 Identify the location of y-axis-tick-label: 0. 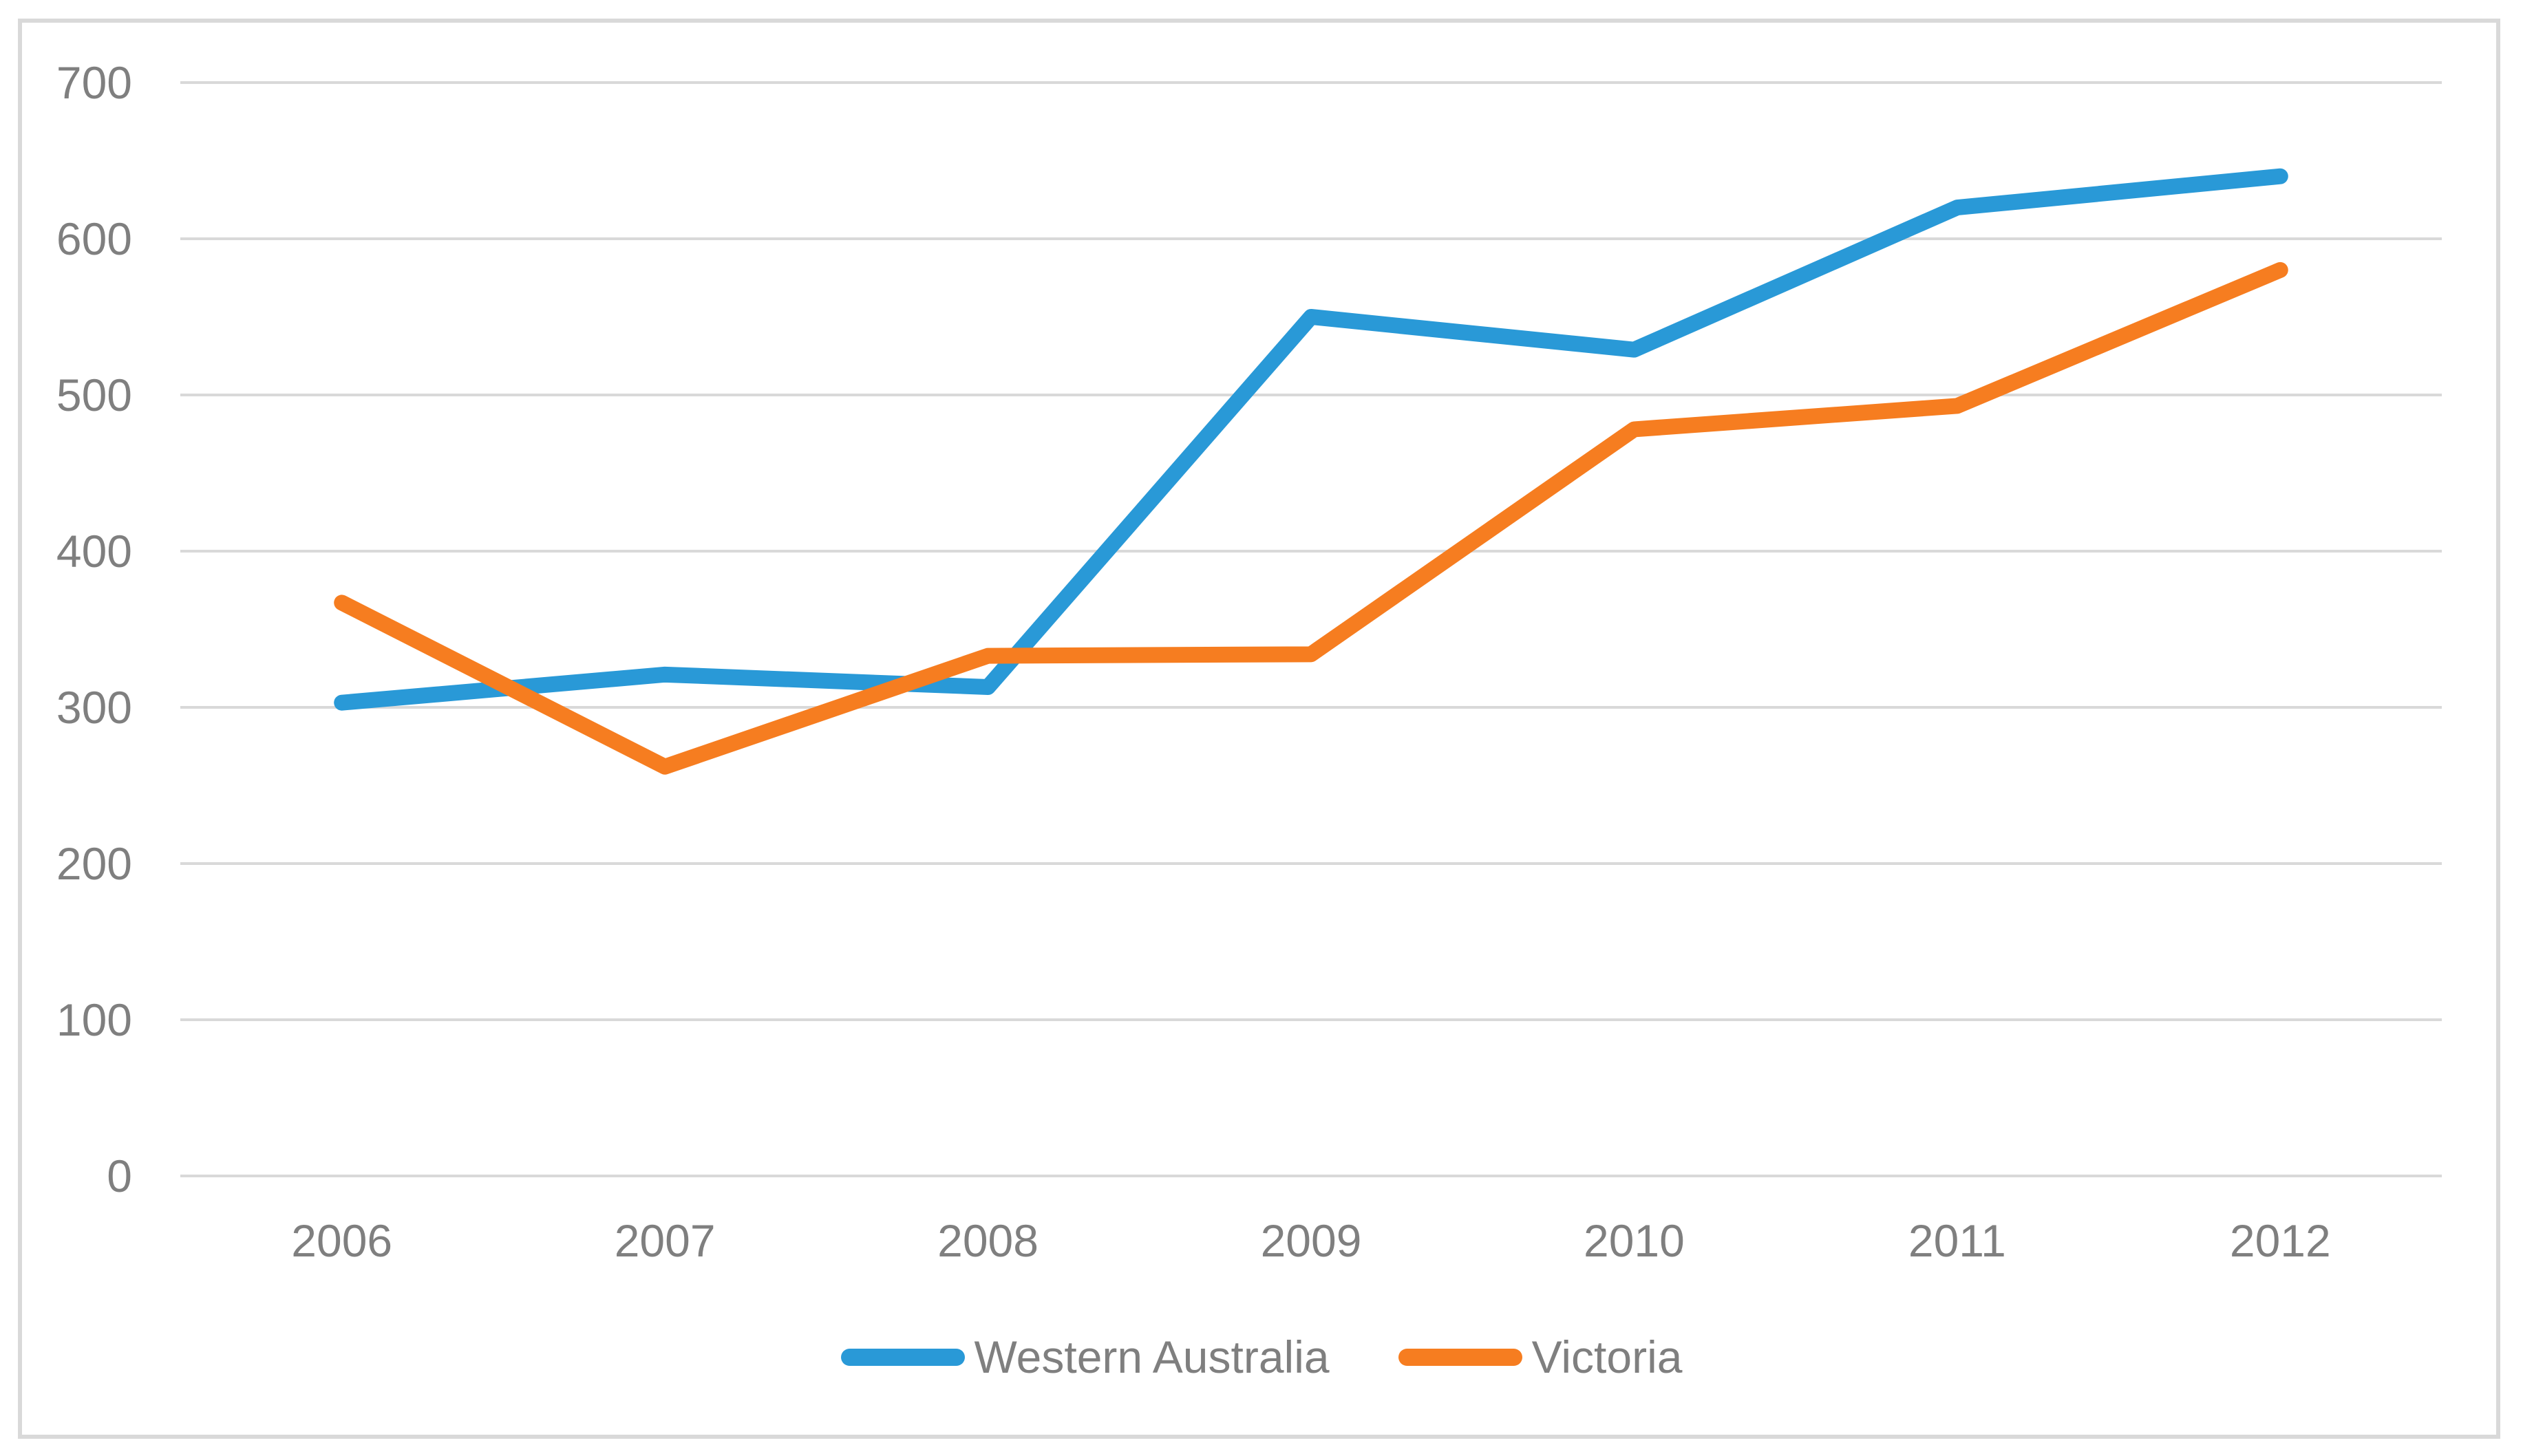
(119, 1175).